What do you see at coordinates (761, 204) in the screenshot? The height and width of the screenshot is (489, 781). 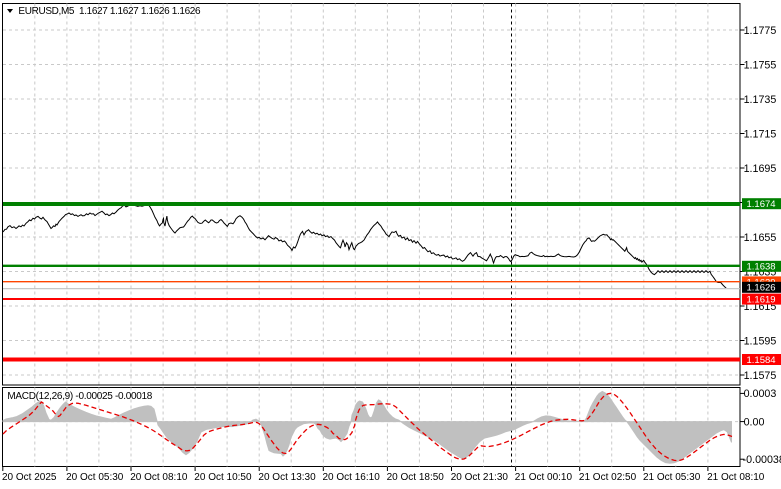 I see `svg-text: 1.1674` at bounding box center [761, 204].